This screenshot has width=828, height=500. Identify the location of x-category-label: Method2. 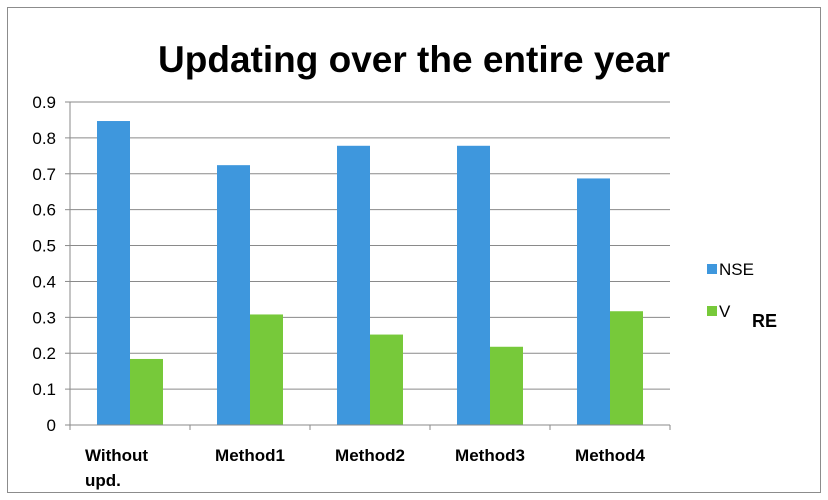
(370, 455).